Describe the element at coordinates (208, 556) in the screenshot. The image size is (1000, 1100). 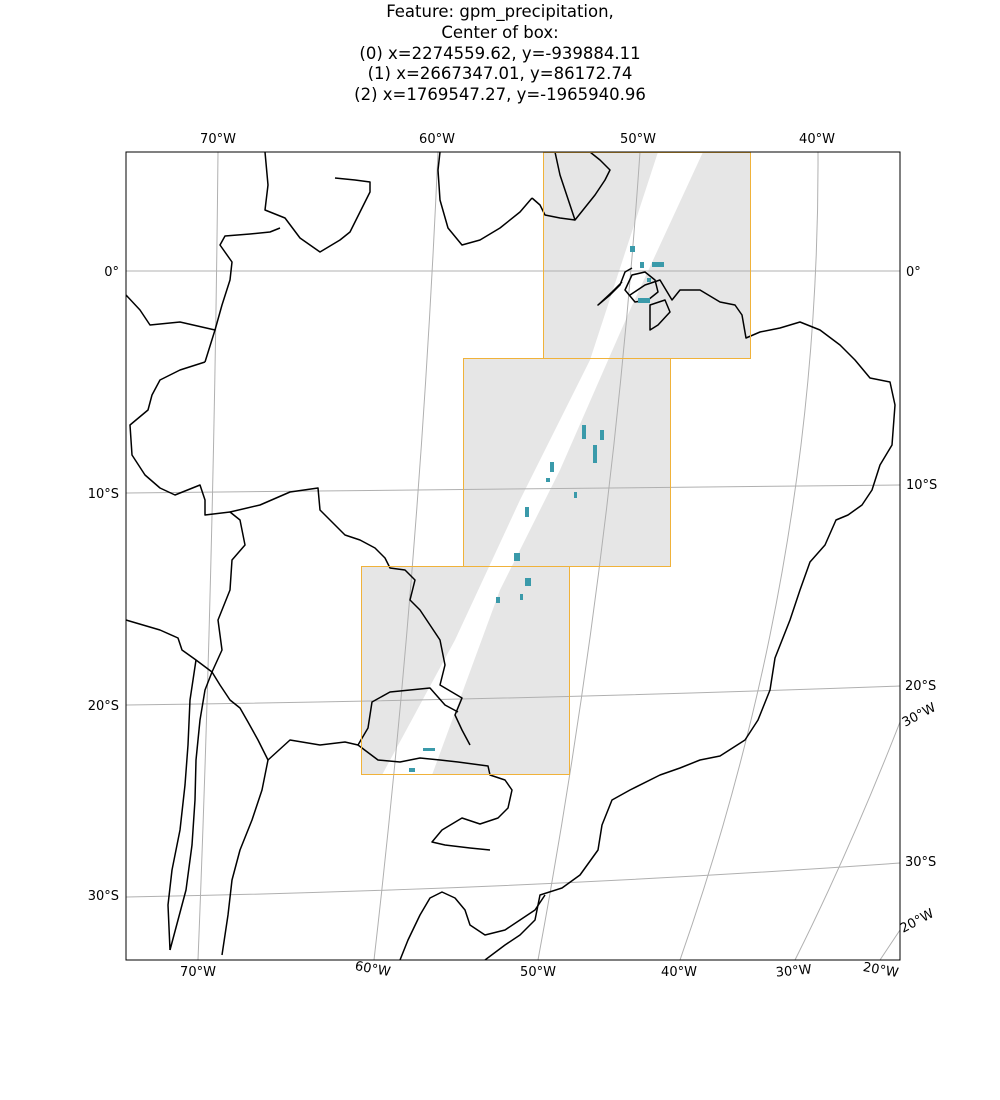
I see `meridian-70w` at that location.